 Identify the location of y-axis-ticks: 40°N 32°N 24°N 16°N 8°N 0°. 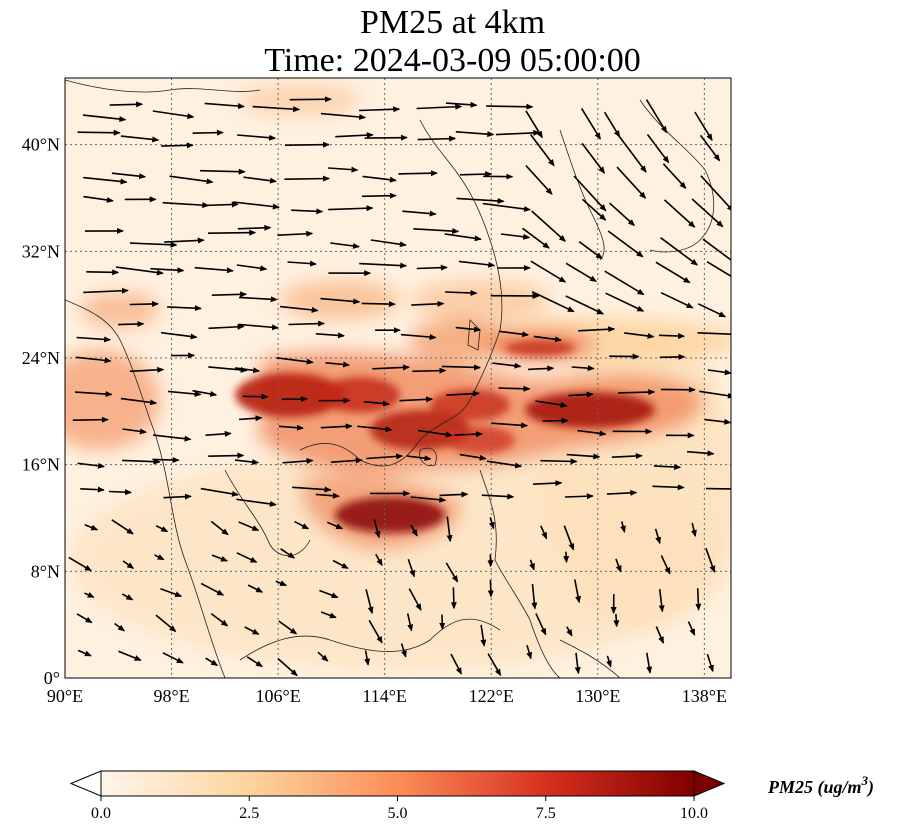
(41, 411).